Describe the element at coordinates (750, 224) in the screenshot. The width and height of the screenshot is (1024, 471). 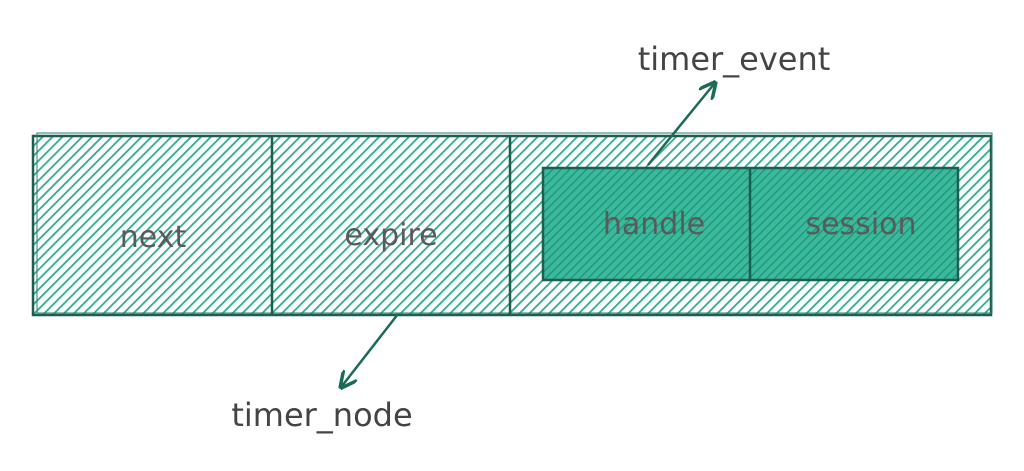
I see `timer-event-box` at that location.